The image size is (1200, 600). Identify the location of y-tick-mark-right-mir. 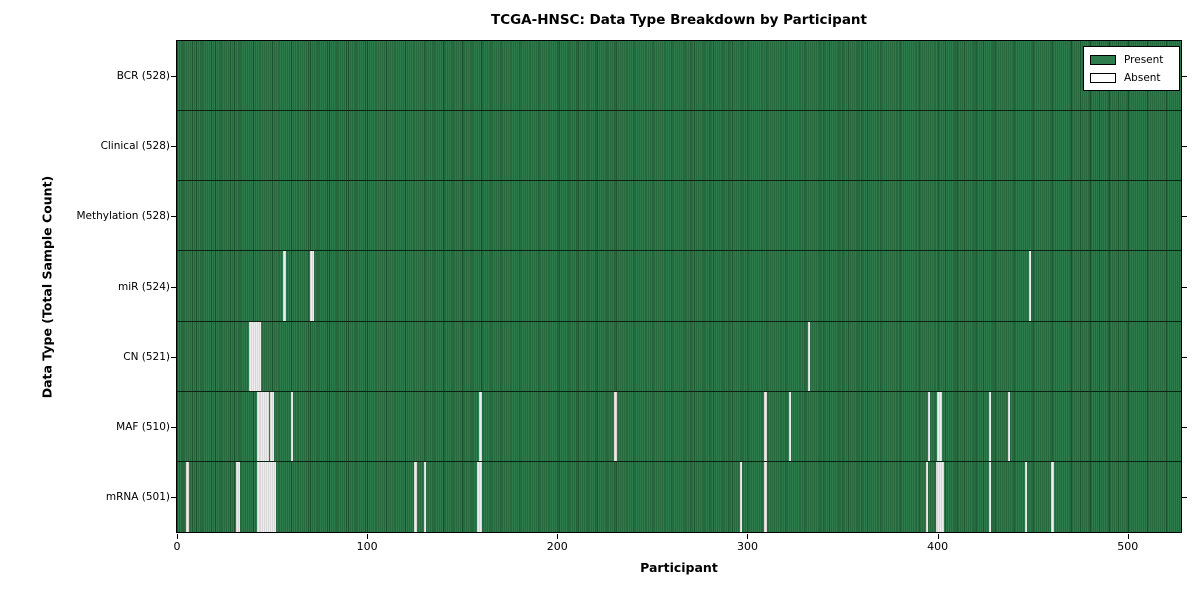
(1184, 287).